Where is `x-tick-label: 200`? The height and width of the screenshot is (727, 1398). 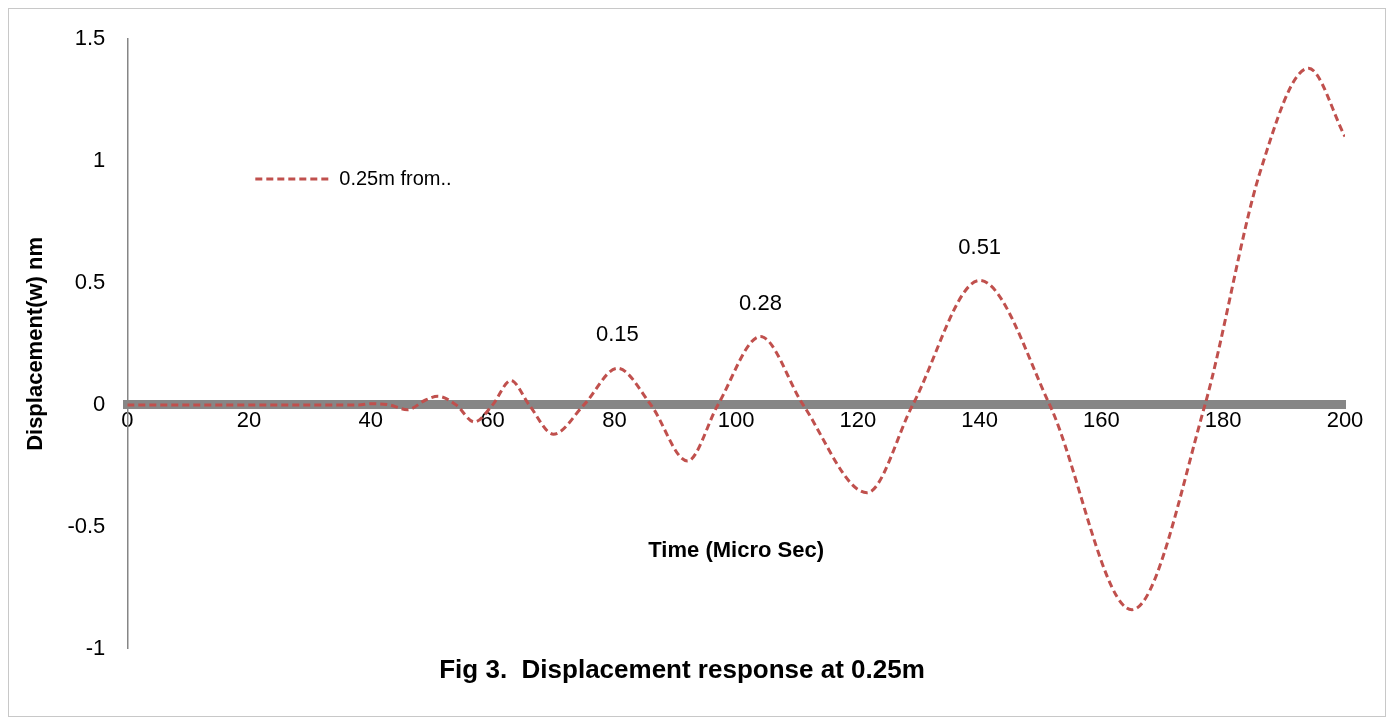 x-tick-label: 200 is located at coordinates (1345, 420).